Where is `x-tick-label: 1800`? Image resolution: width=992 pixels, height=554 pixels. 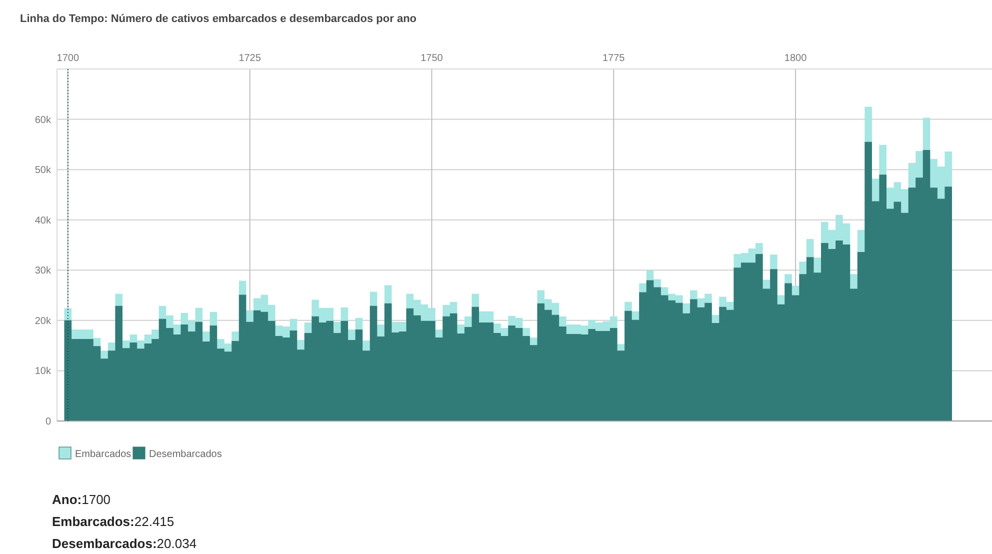 x-tick-label: 1800 is located at coordinates (796, 58).